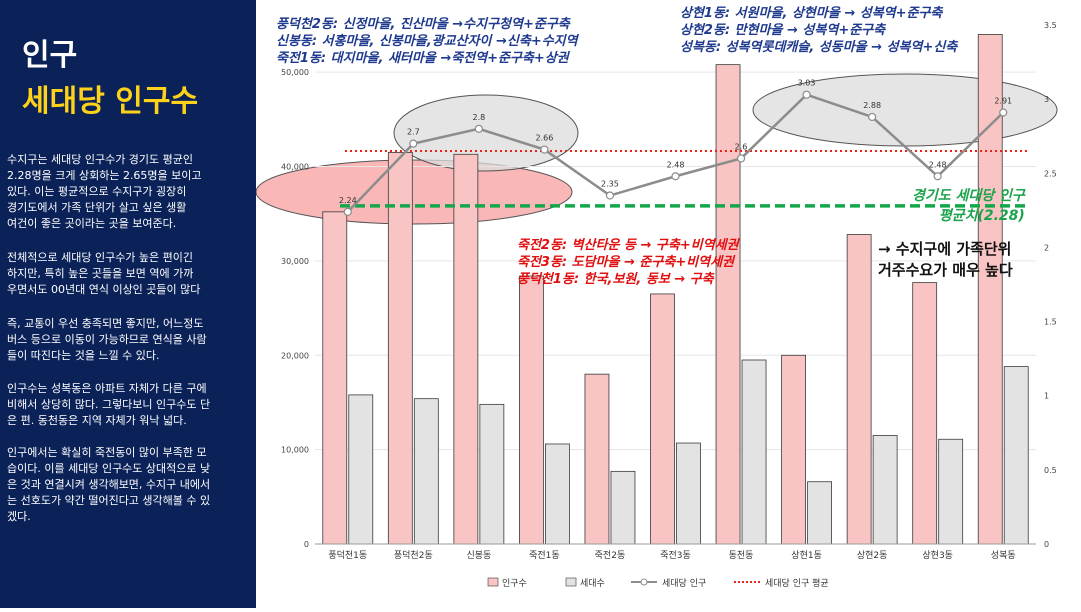 The height and width of the screenshot is (612, 1081). I want to click on data-label: 2.24, so click(348, 200).